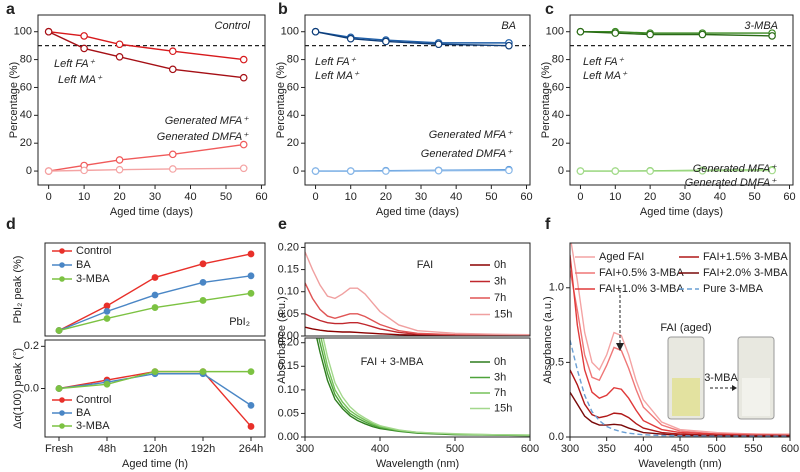 The image size is (800, 472). What do you see at coordinates (491, 197) in the screenshot?
I see `x-tick-label: 50` at bounding box center [491, 197].